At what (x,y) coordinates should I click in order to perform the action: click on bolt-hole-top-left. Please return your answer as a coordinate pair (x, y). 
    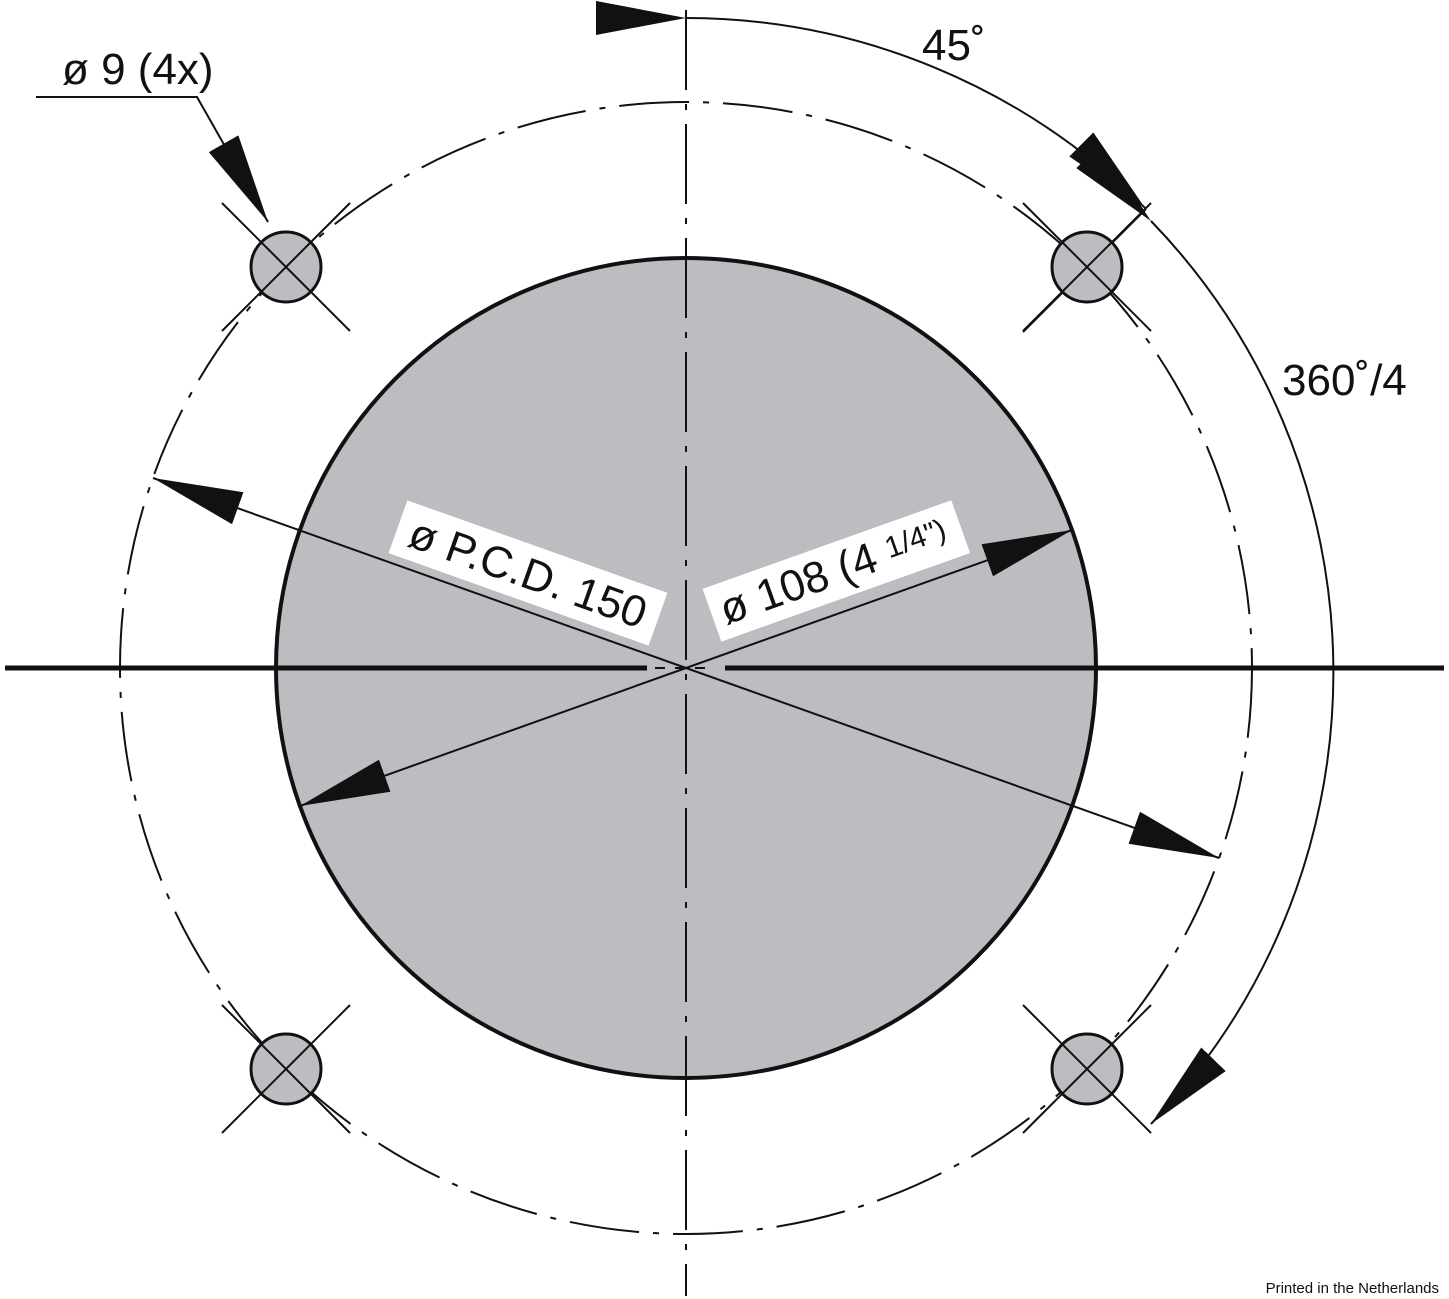
    Looking at the image, I should click on (286, 267).